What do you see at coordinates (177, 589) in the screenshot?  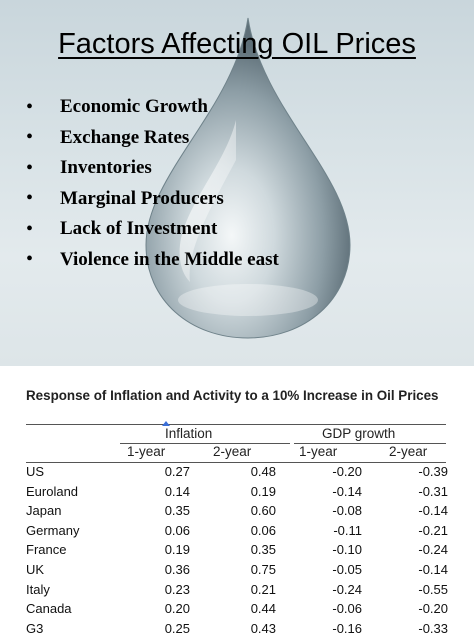 I see `cell-value: 0.23` at bounding box center [177, 589].